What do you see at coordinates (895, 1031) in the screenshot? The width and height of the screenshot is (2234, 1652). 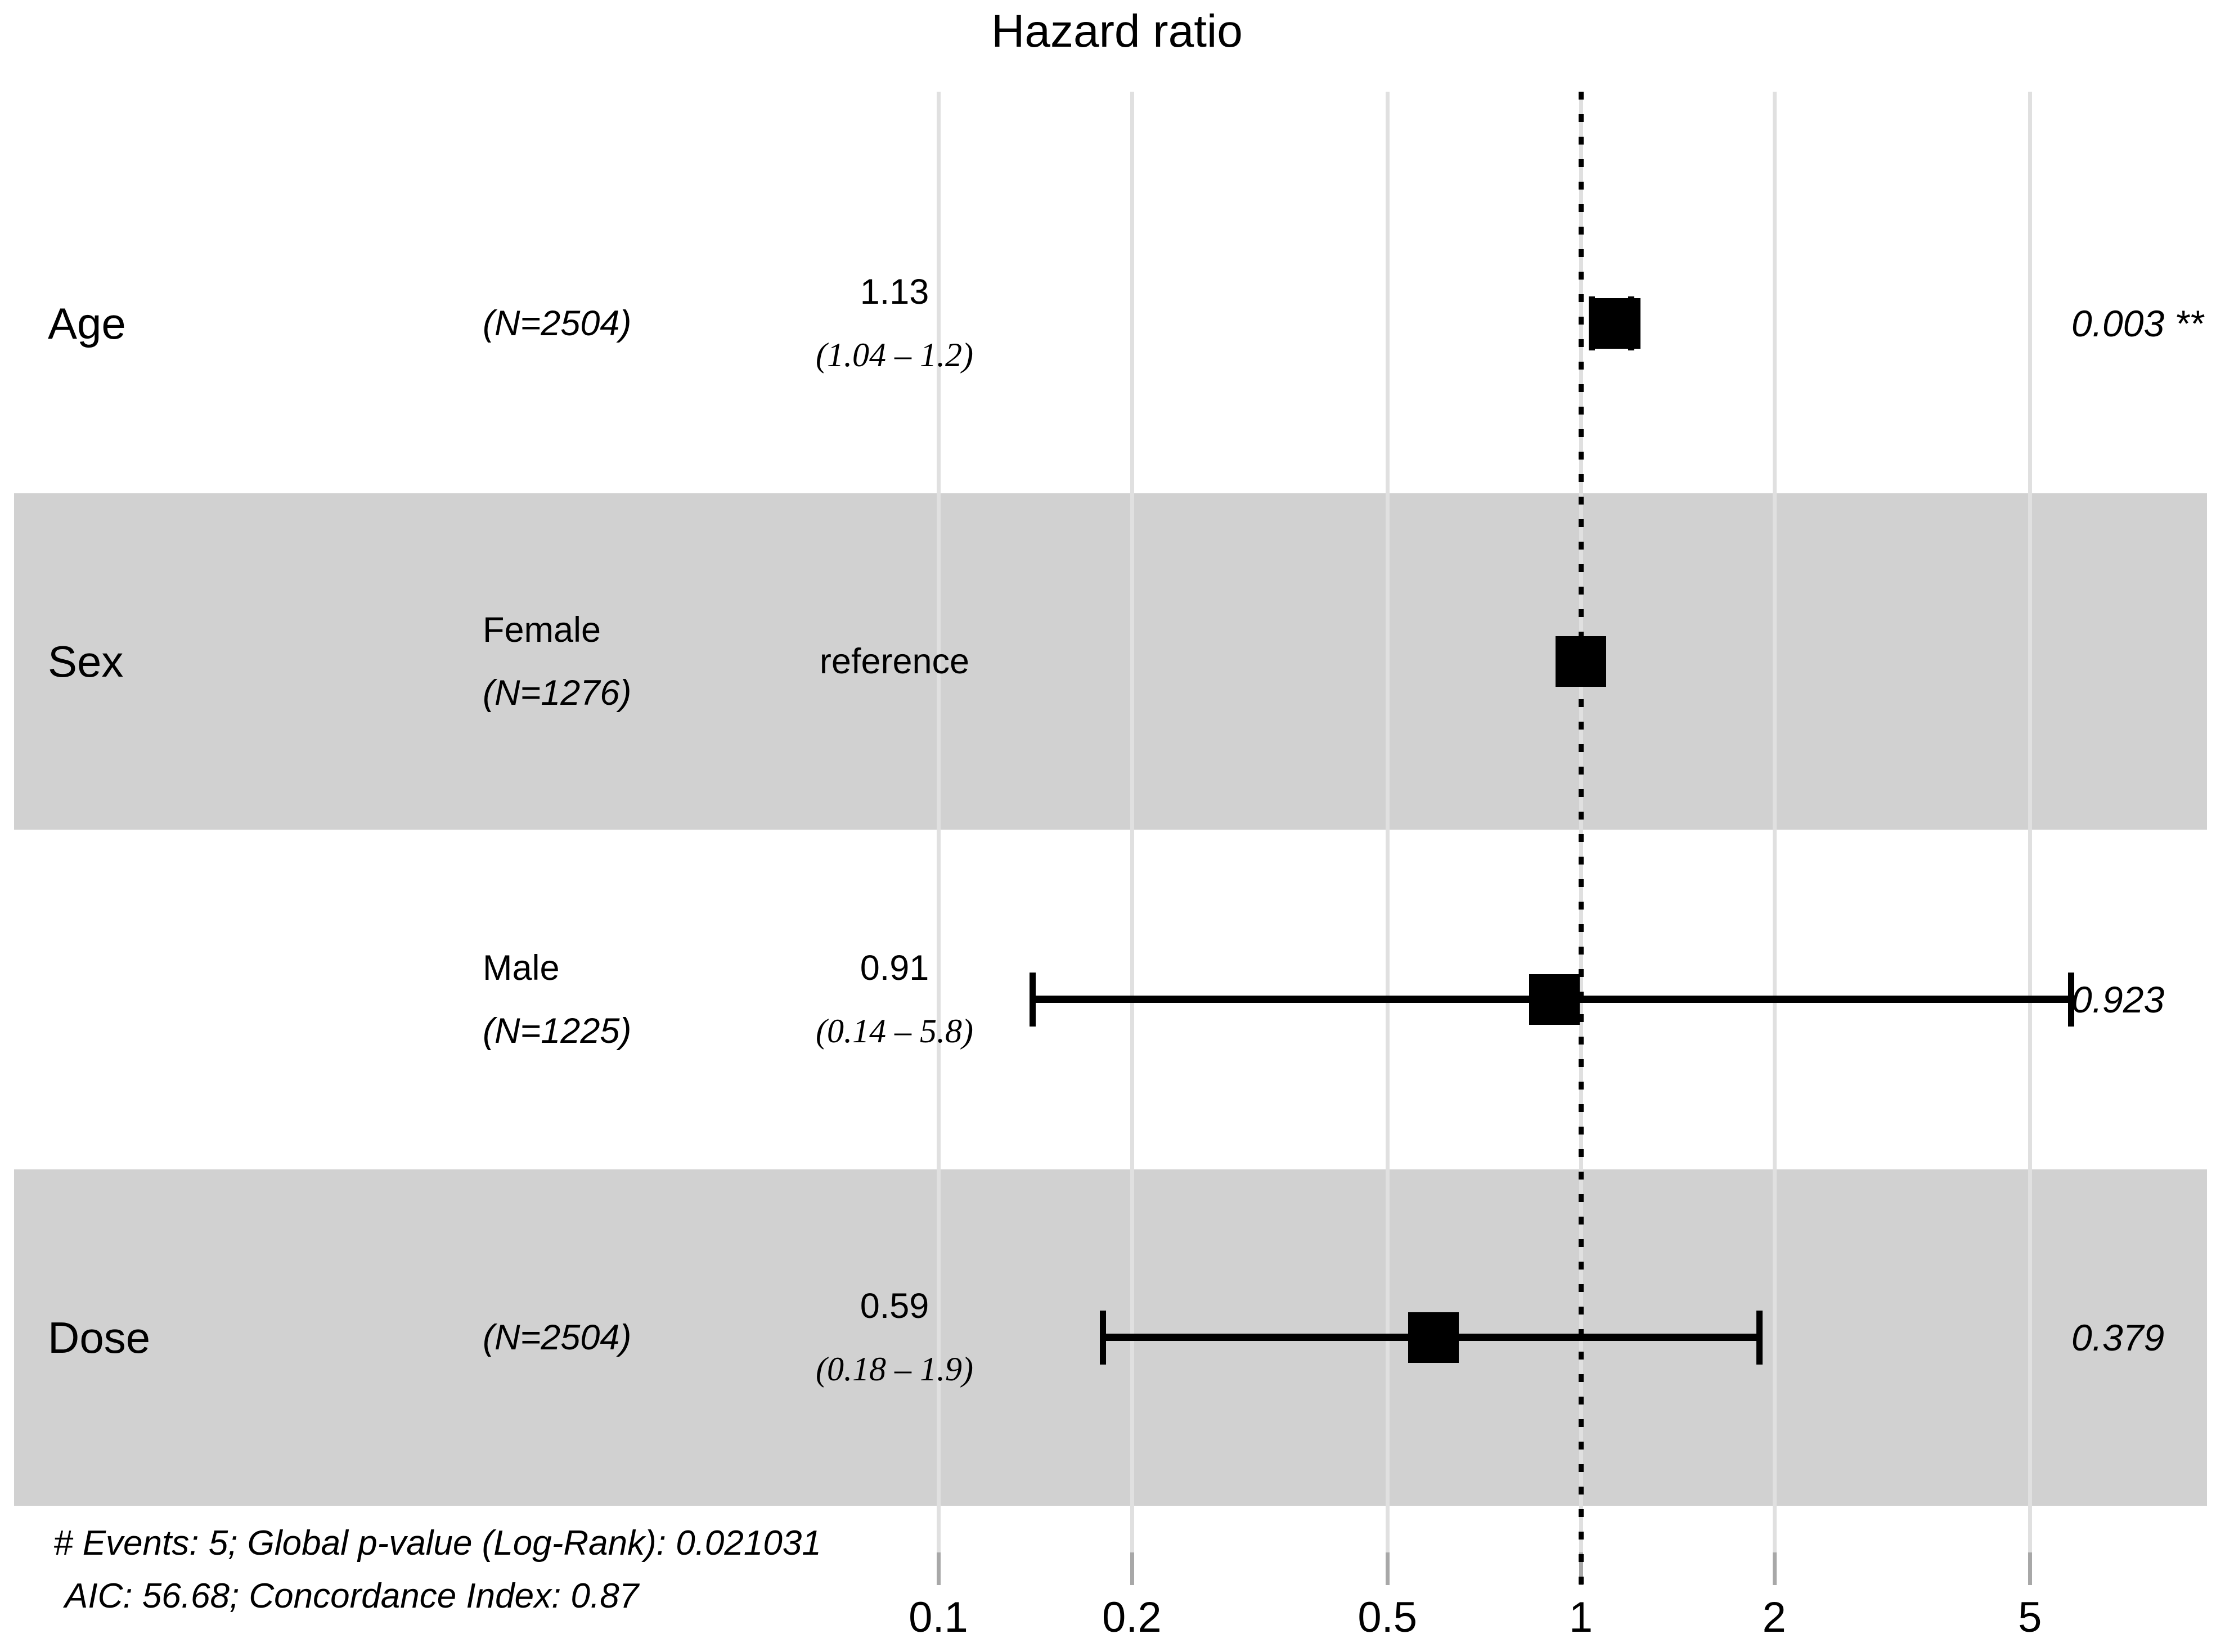 I see `ci-range: (0.14 – 5.8)` at bounding box center [895, 1031].